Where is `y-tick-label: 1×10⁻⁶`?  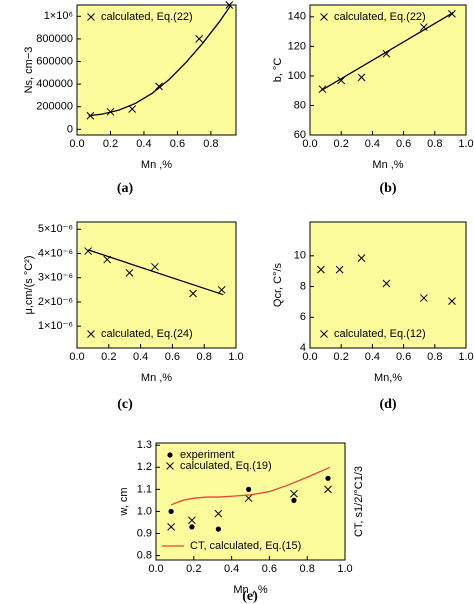 y-tick-label: 1×10⁻⁶ is located at coordinates (55, 326).